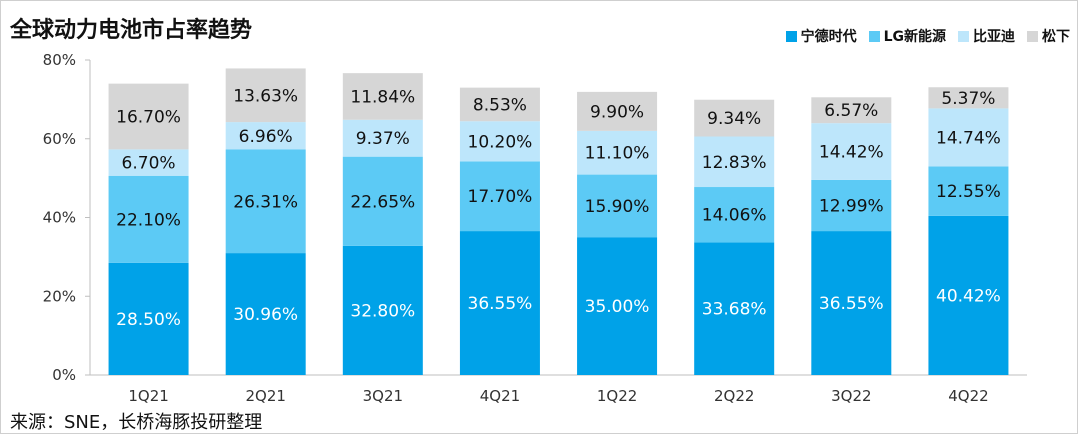  Describe the element at coordinates (59, 218) in the screenshot. I see `y-tick-label: 40%` at that location.